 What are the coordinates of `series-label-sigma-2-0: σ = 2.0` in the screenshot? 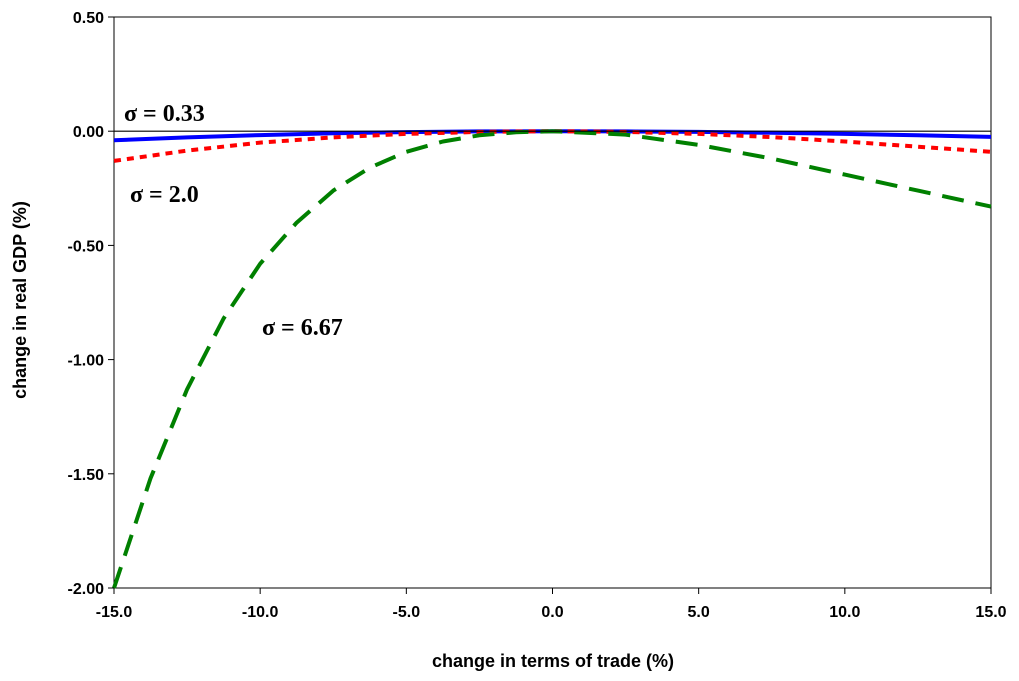 It's located at (164, 195).